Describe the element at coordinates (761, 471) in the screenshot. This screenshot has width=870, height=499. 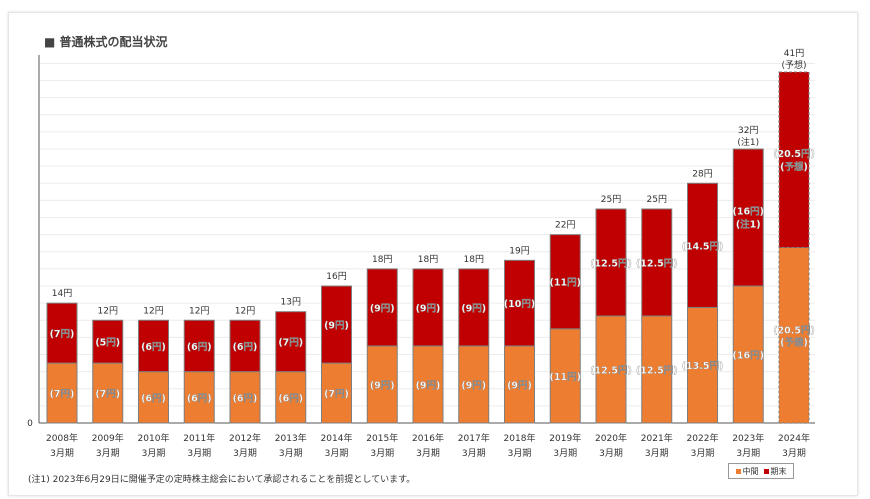
I see `legend: 中間 期末` at that location.